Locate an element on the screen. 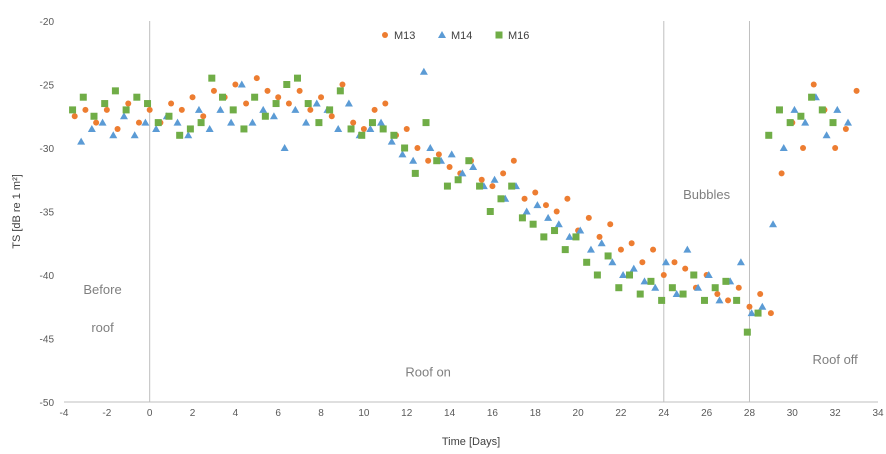 The image size is (886, 454). annotation-label: Before is located at coordinates (102, 289).